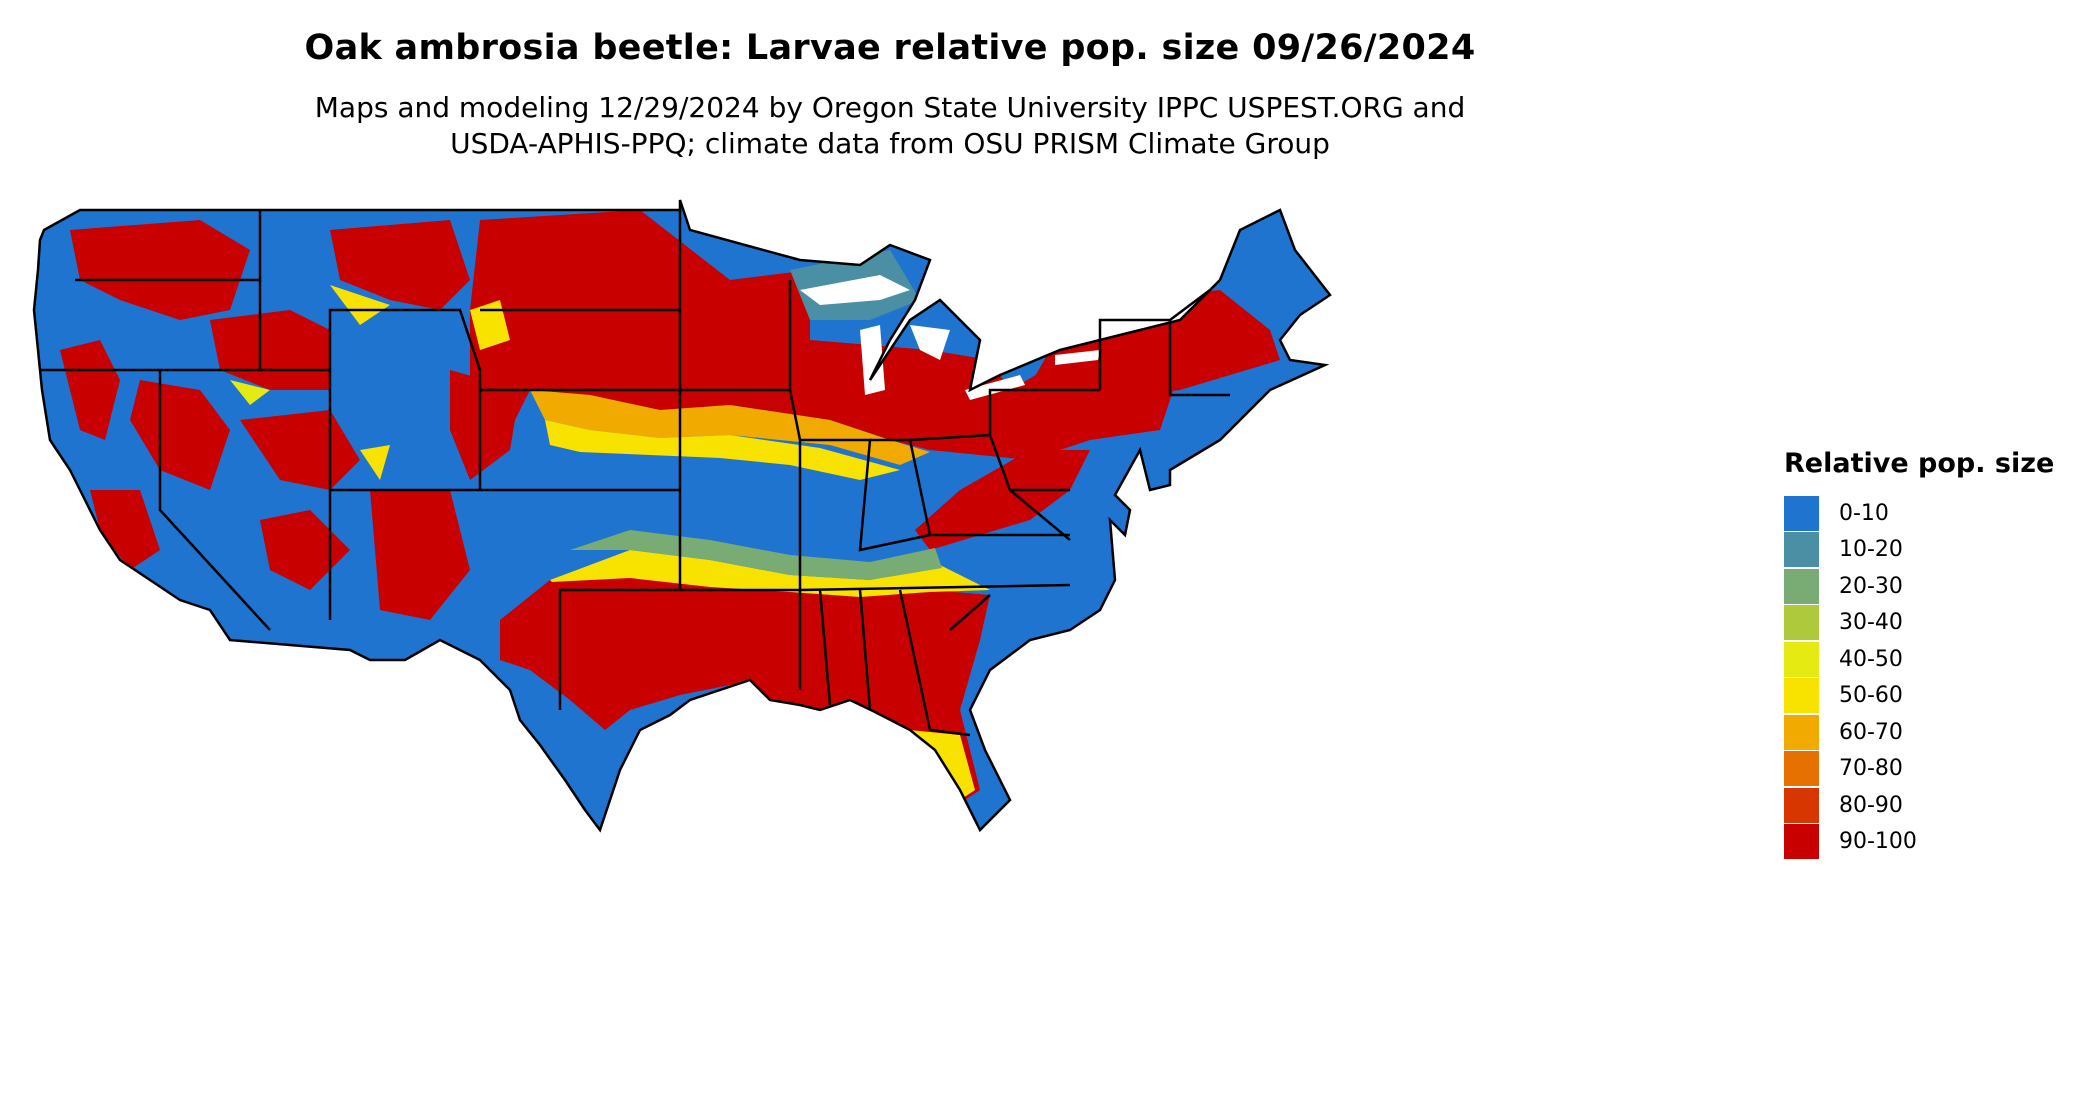 Image resolution: width=2100 pixels, height=1116 pixels. I want to click on legend-item: 10-20, so click(1939, 550).